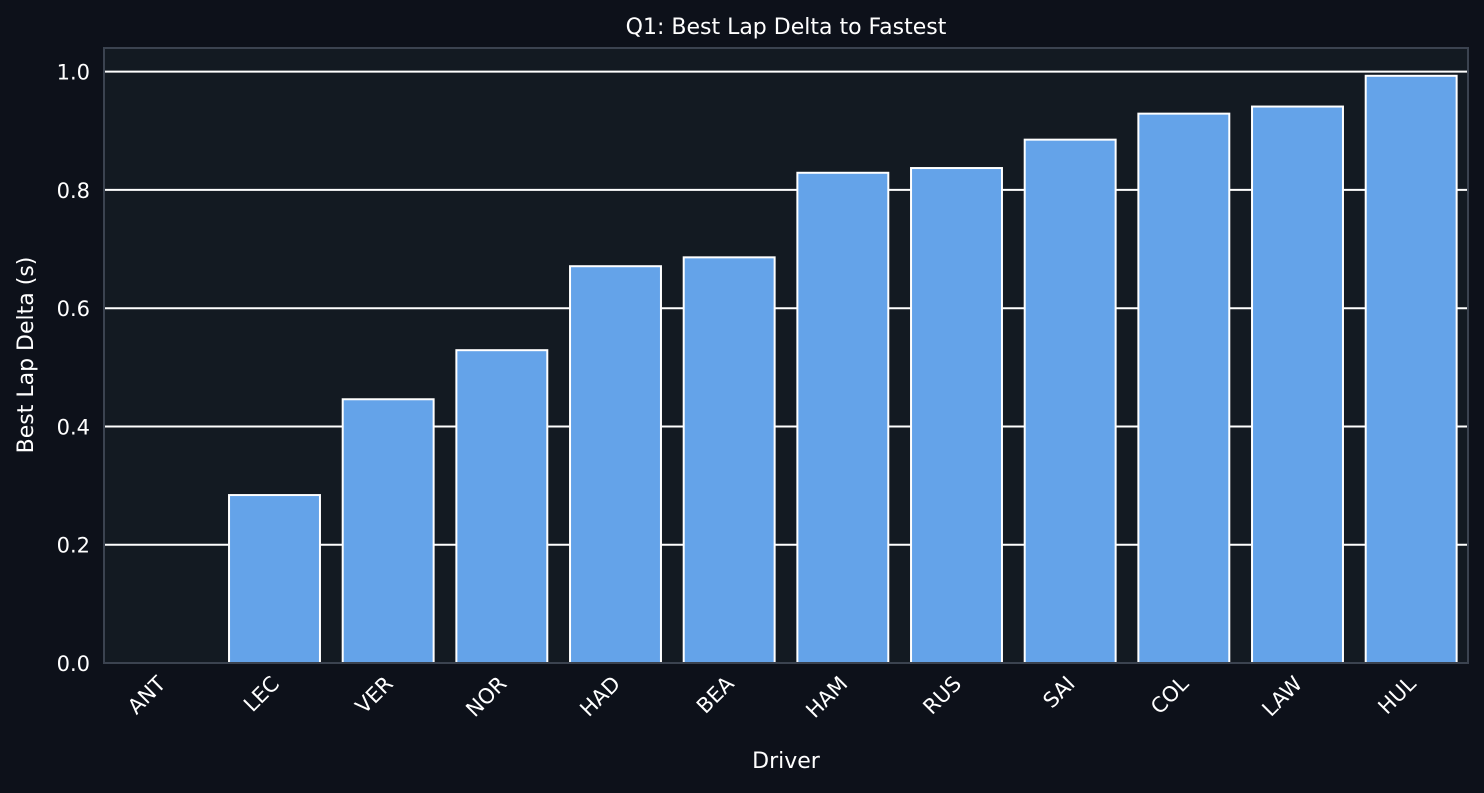 The height and width of the screenshot is (793, 1484). Describe the element at coordinates (956, 415) in the screenshot. I see `bar-rus` at that location.